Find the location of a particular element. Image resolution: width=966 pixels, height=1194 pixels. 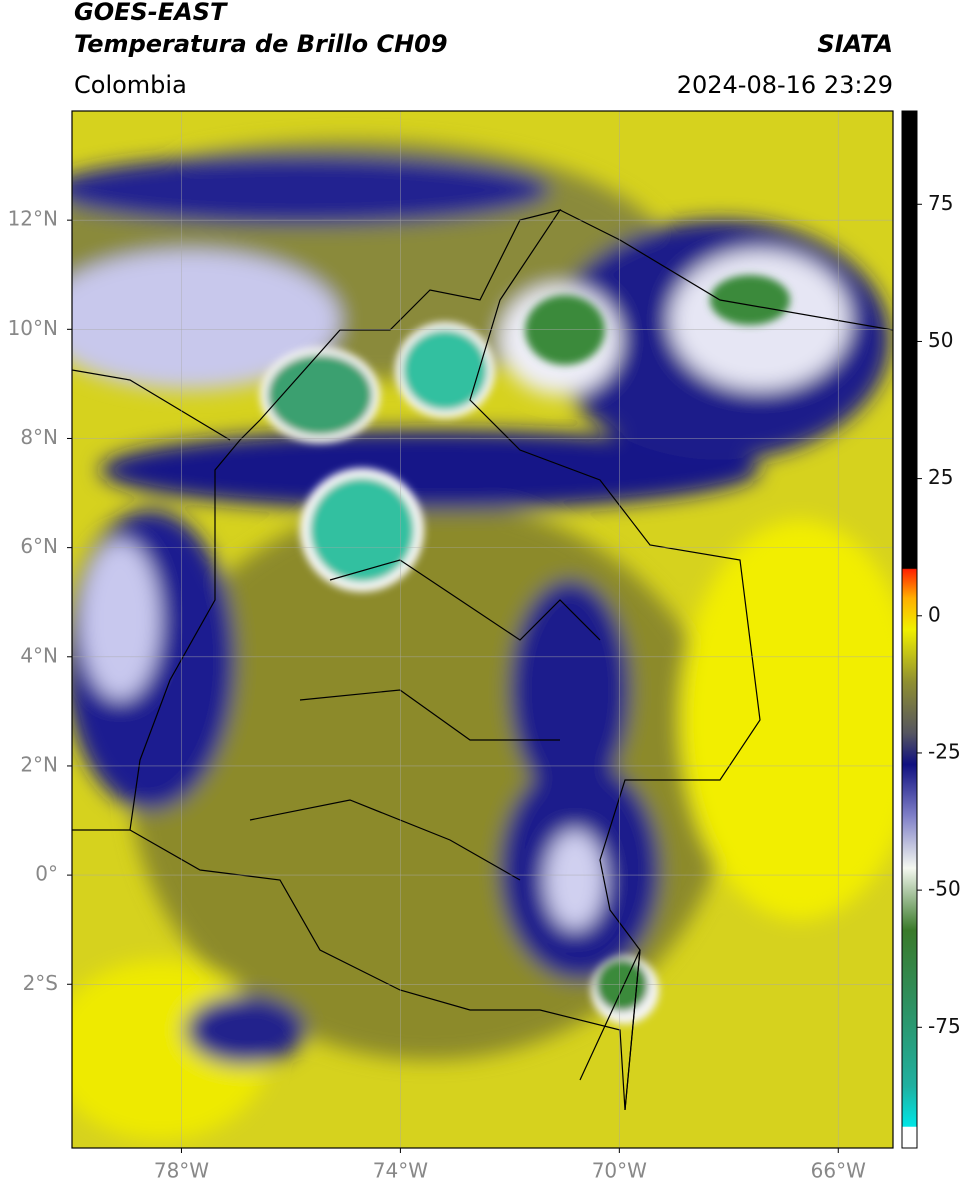

lon-tick-label: 74°W is located at coordinates (400, 1171).